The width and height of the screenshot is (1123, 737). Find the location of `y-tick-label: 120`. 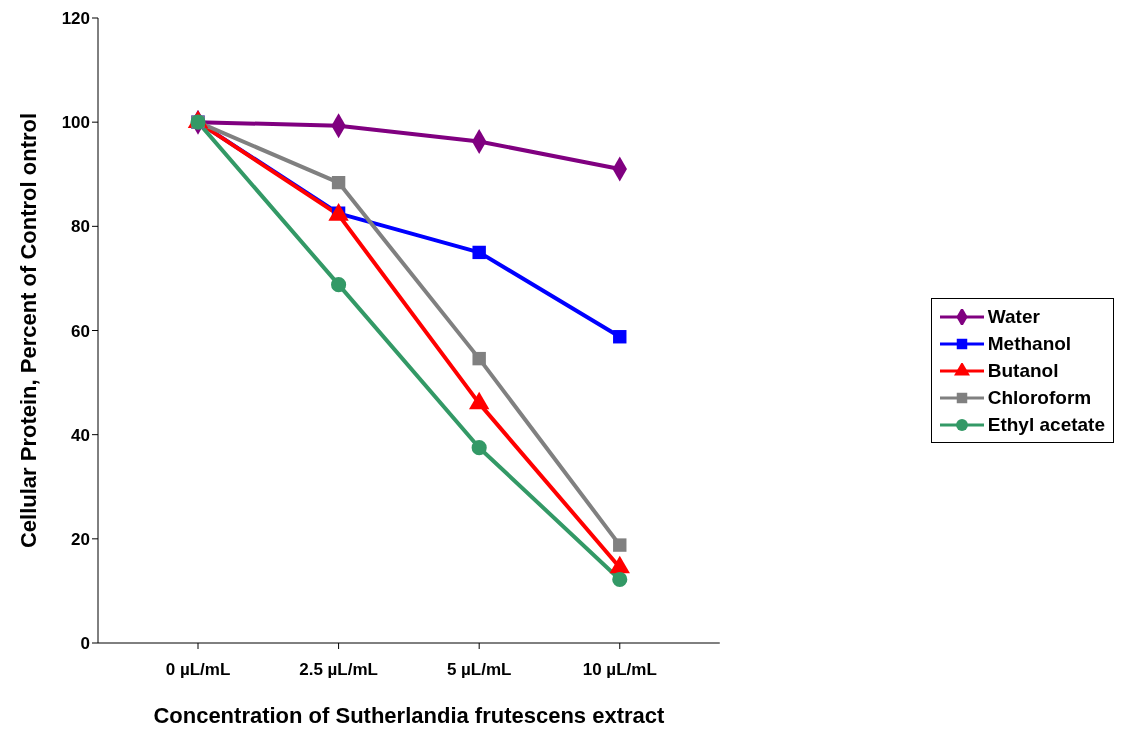

y-tick-label: 120 is located at coordinates (75, 19).